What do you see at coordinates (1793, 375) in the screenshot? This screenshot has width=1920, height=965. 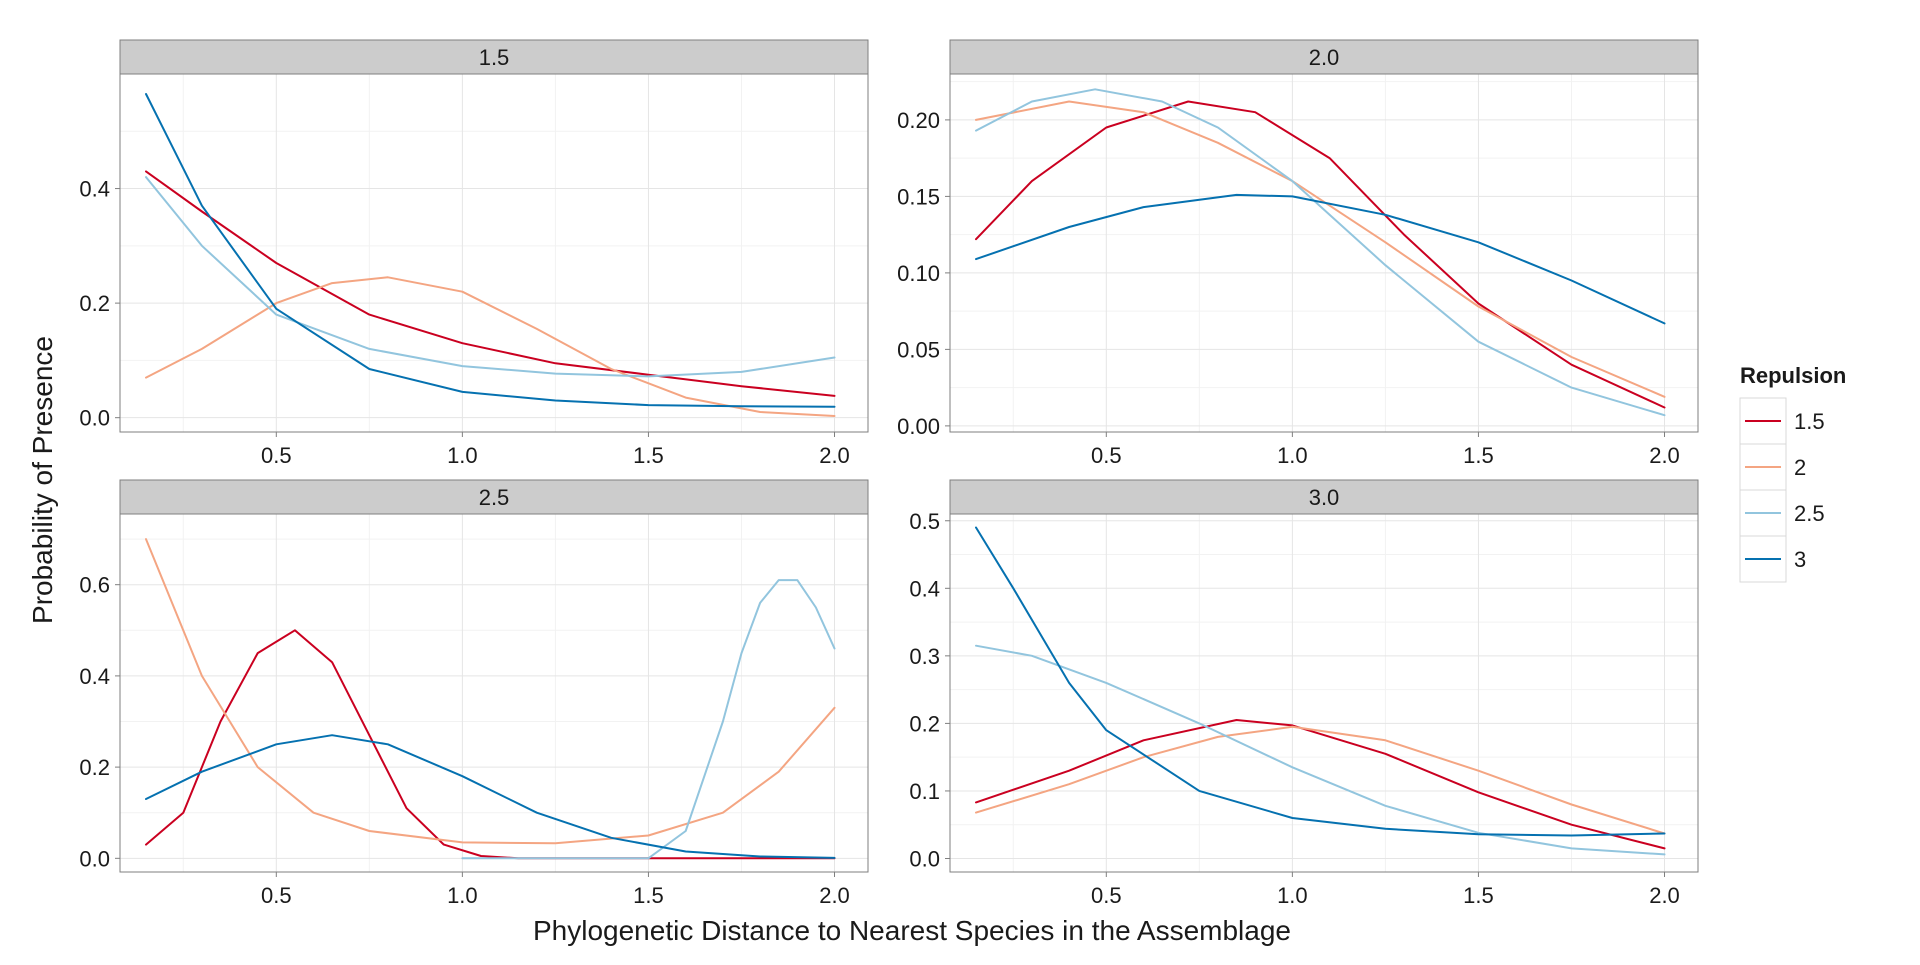 I see `legend-title: Repulsion` at bounding box center [1793, 375].